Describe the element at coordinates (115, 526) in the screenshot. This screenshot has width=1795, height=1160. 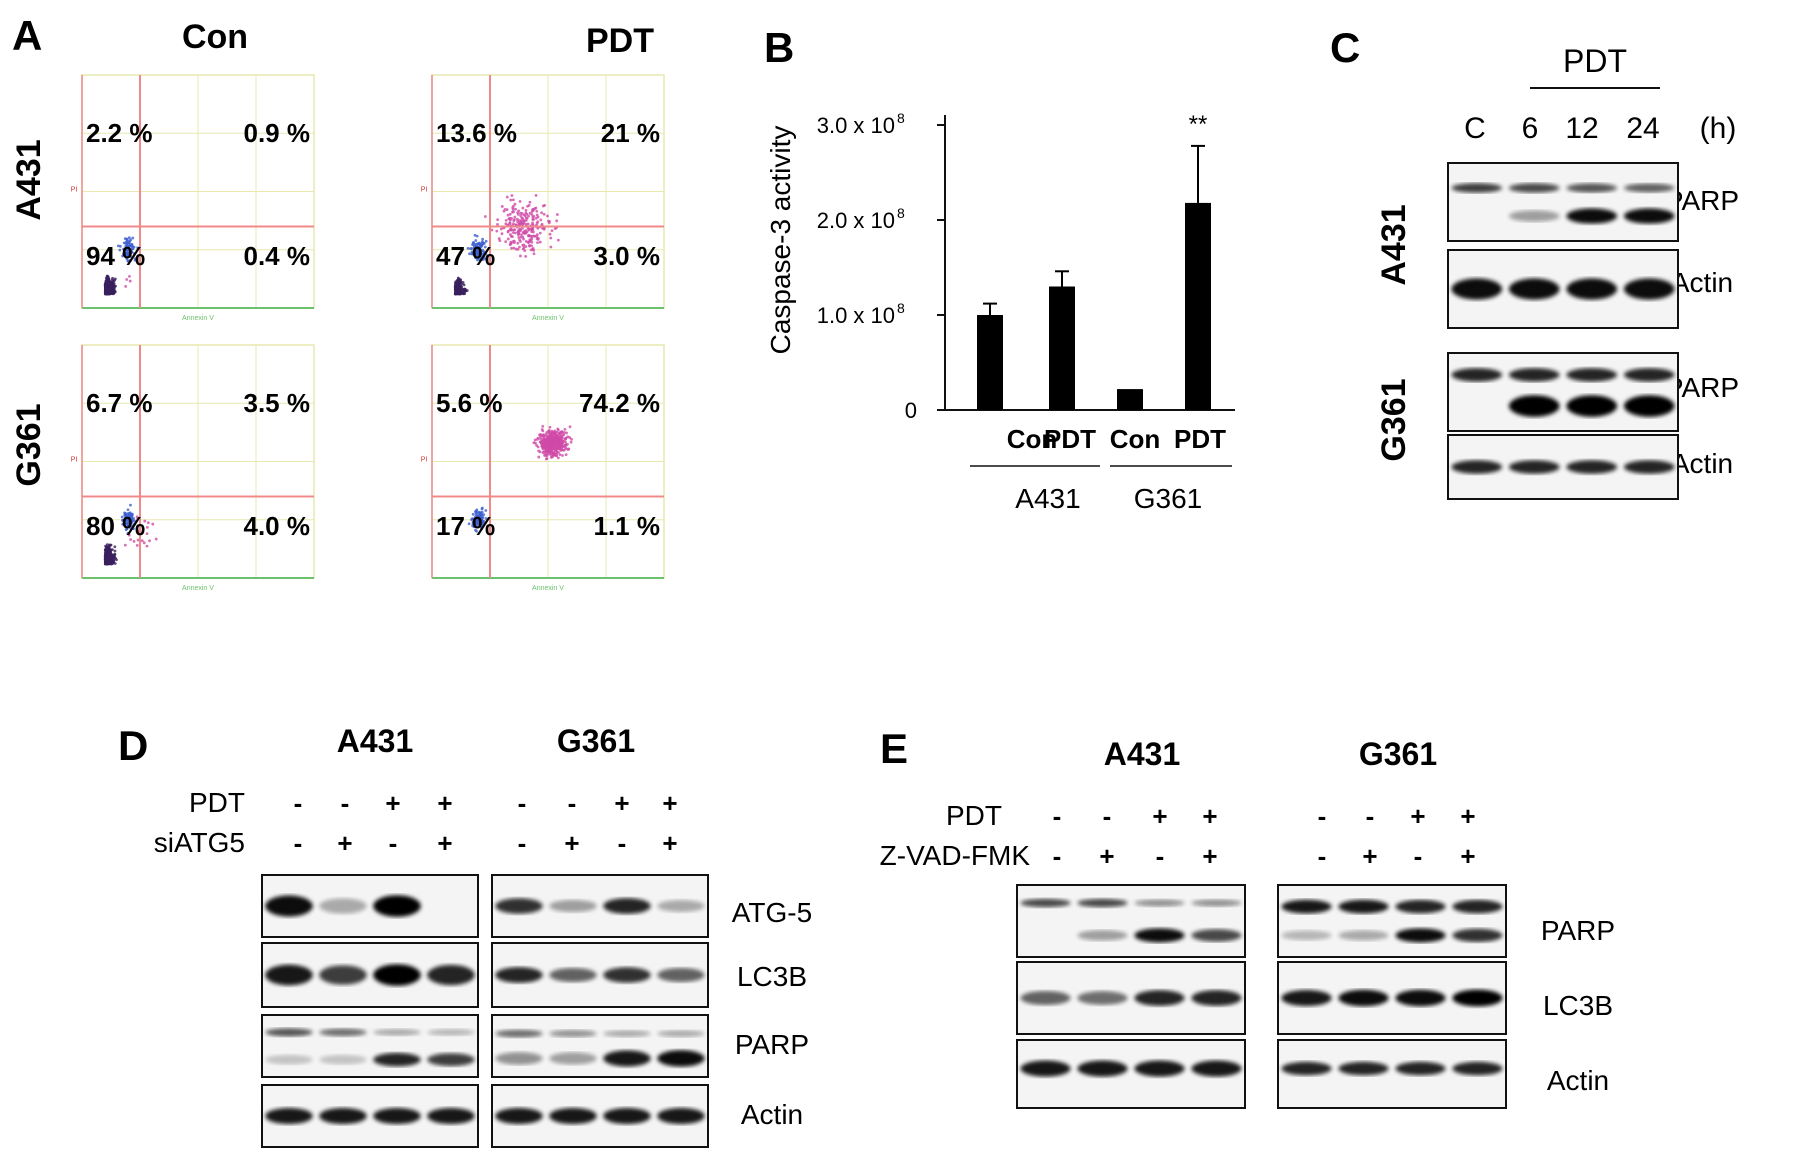
I see `quadrant-percent-ll: 80 %` at that location.